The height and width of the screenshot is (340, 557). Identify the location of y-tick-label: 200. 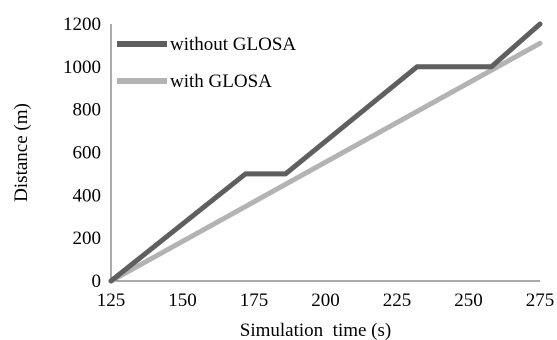
(87, 238).